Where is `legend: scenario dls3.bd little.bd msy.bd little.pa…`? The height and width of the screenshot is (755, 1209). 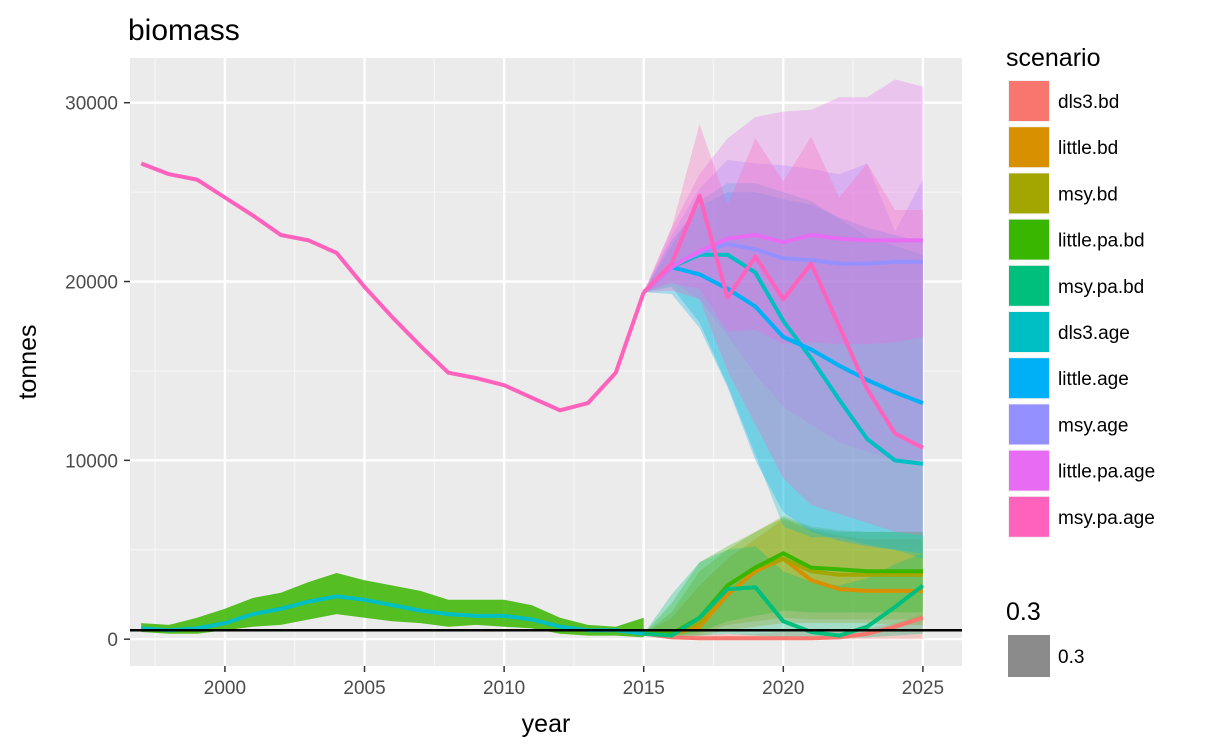 legend: scenario dls3.bd little.bd msy.bd little.pa… is located at coordinates (1080, 360).